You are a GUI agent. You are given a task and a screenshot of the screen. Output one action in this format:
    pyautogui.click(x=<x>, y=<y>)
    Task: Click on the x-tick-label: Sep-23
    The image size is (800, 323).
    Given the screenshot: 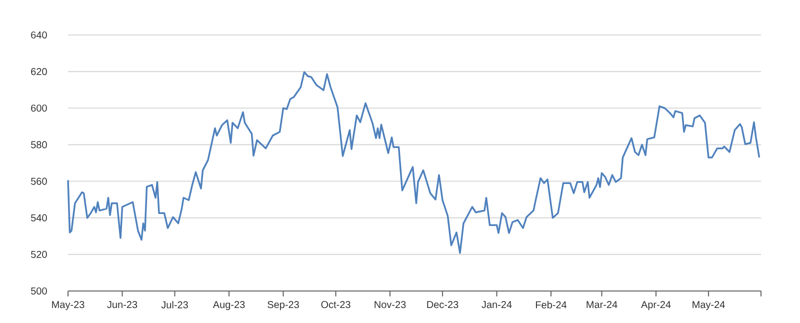 What is the action you would take?
    pyautogui.click(x=283, y=305)
    